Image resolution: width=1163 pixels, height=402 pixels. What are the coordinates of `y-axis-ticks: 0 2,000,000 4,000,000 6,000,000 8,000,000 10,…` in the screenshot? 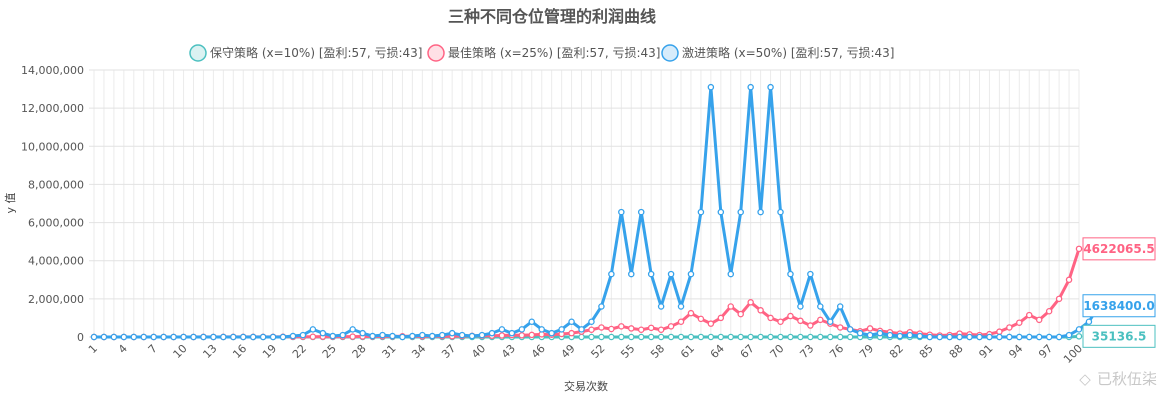 It's located at (52, 204).